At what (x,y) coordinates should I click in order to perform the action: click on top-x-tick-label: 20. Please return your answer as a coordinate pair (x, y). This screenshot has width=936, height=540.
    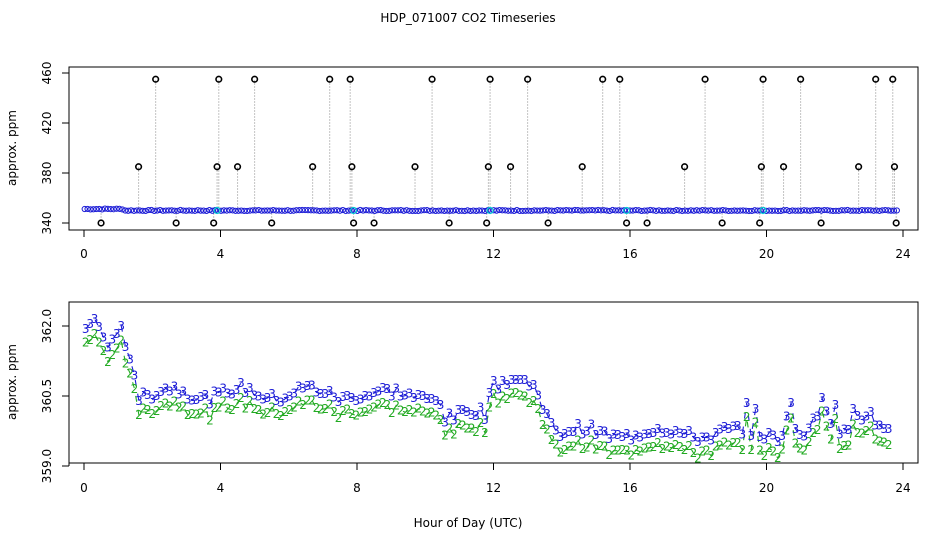
    Looking at the image, I should click on (766, 254).